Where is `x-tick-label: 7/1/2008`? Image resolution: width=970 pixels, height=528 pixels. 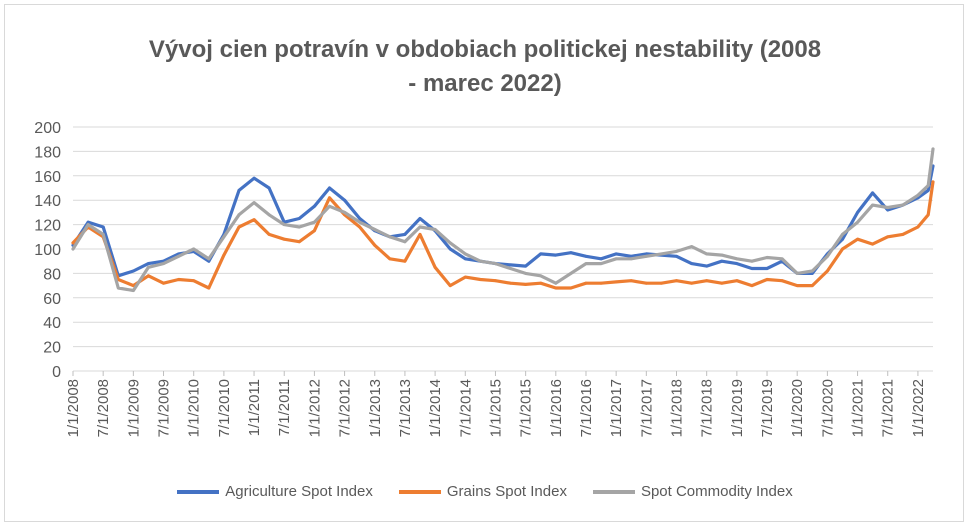 x-tick-label: 7/1/2008 is located at coordinates (103, 408).